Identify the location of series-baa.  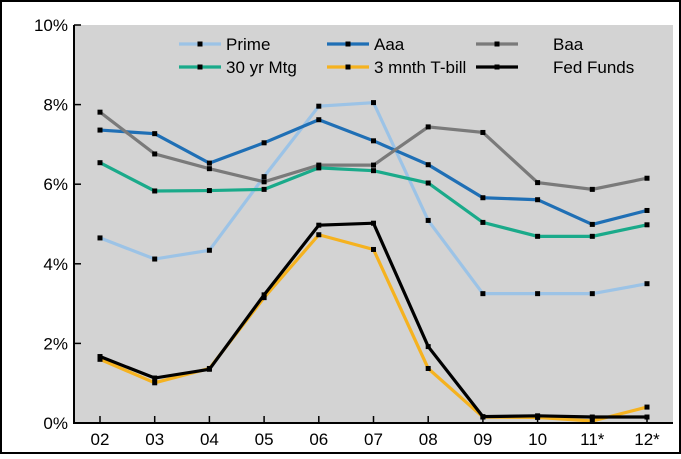
(373, 150).